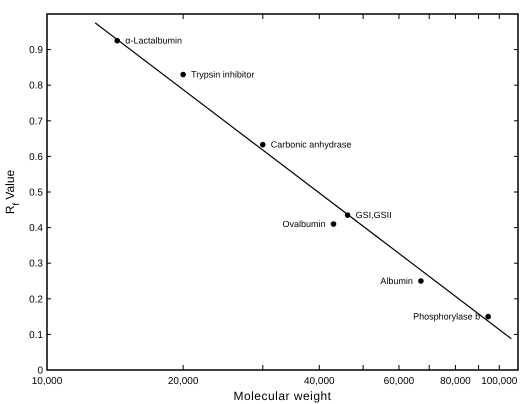  I want to click on annotation: Ovalbumin, so click(304, 224).